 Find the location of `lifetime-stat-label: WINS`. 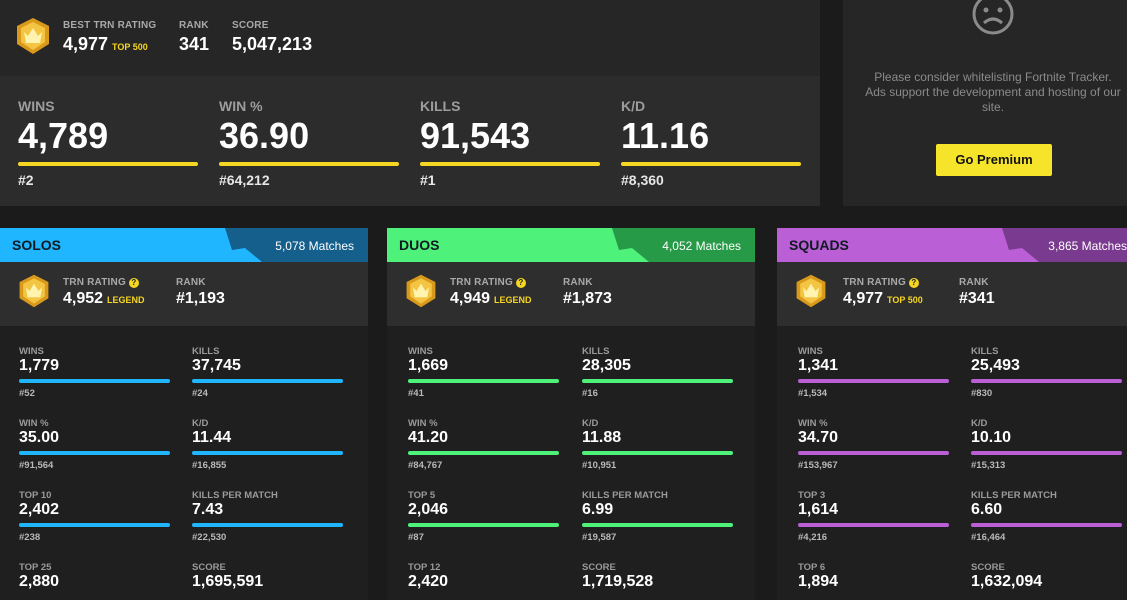

lifetime-stat-label: WINS is located at coordinates (36, 106).